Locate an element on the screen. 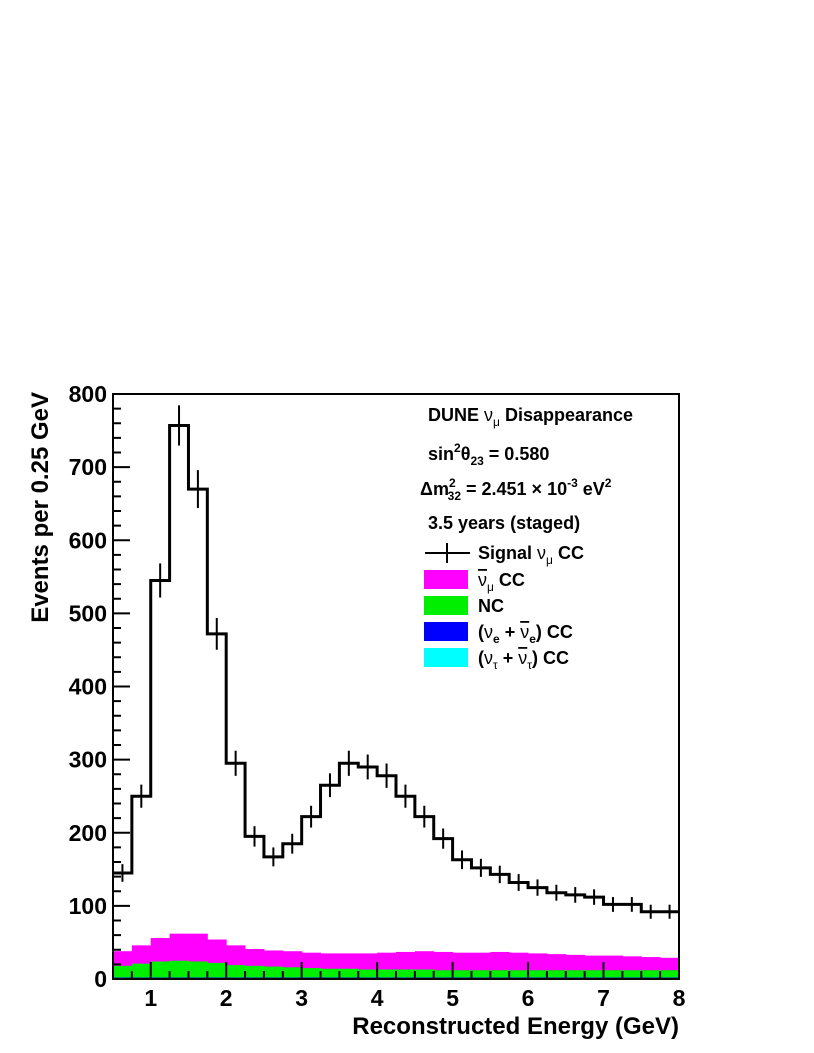 This screenshot has height=1053, width=814. y-tick-label: 0 is located at coordinates (100, 979).